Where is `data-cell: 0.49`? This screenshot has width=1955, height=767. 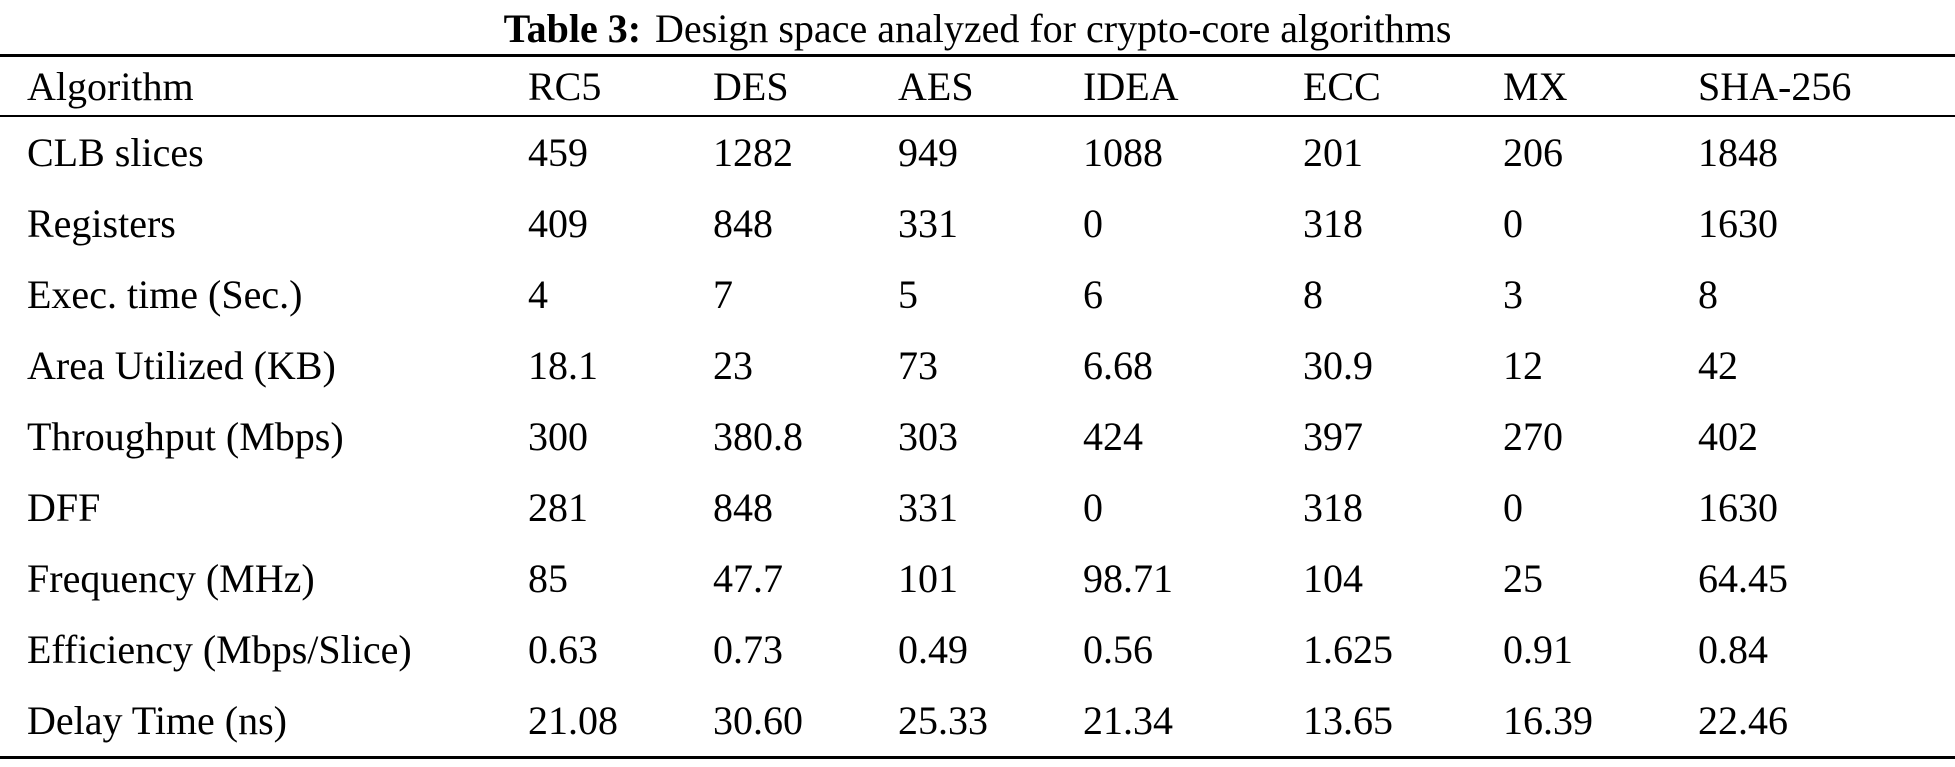
data-cell: 0.49 is located at coordinates (933, 649).